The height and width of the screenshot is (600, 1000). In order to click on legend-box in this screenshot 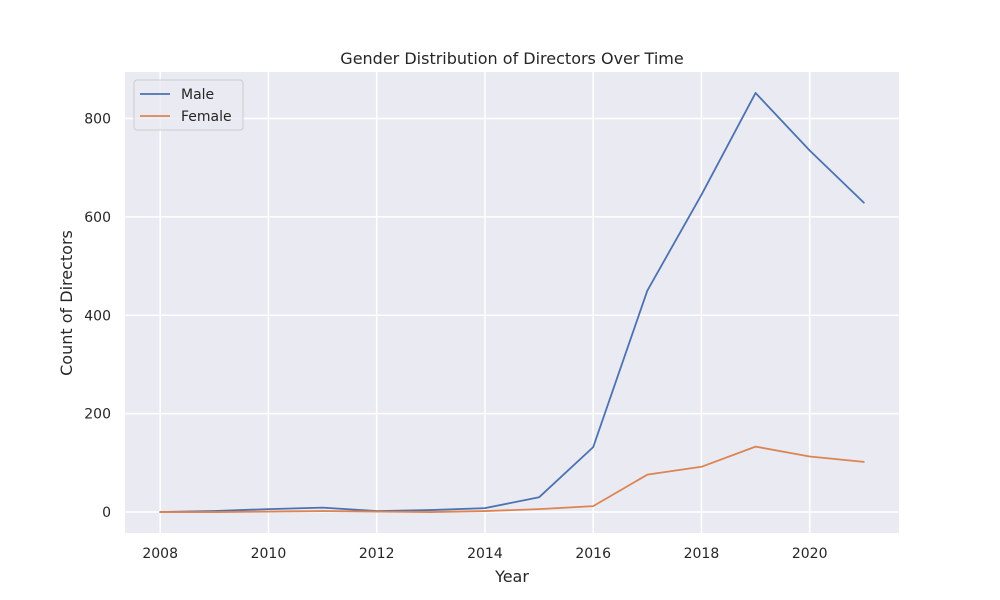, I will do `click(188, 105)`.